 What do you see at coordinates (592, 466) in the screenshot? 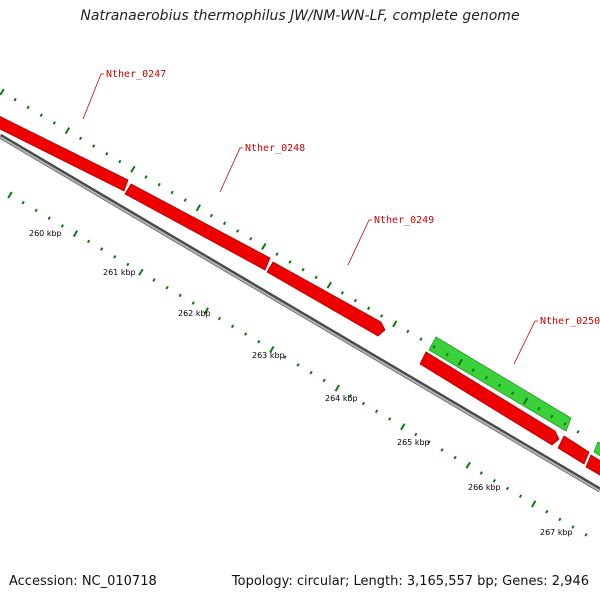
I see `gene-arrow-red-edge` at bounding box center [592, 466].